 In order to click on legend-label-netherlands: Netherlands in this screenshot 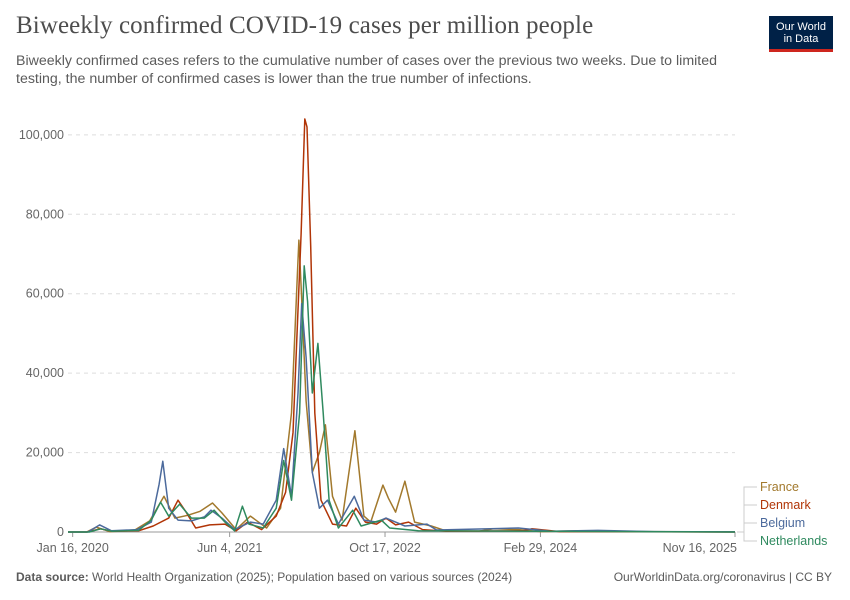, I will do `click(793, 541)`.